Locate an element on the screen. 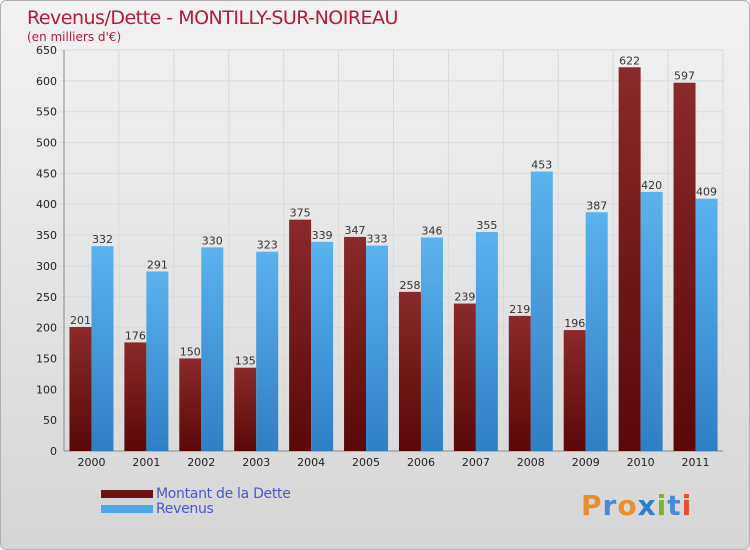 The height and width of the screenshot is (550, 750). x-tick-label: 2004 is located at coordinates (311, 462).